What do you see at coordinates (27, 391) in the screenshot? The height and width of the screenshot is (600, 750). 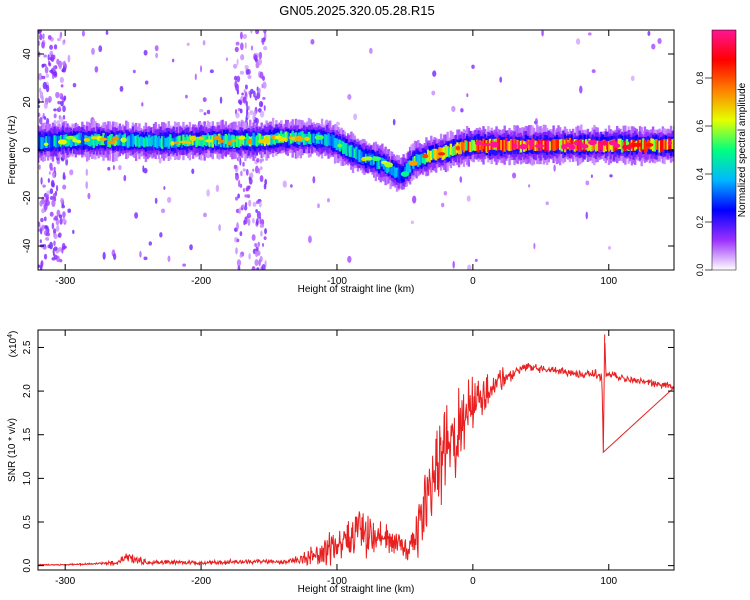 I see `snr-y-tick-label: 2.0` at bounding box center [27, 391].